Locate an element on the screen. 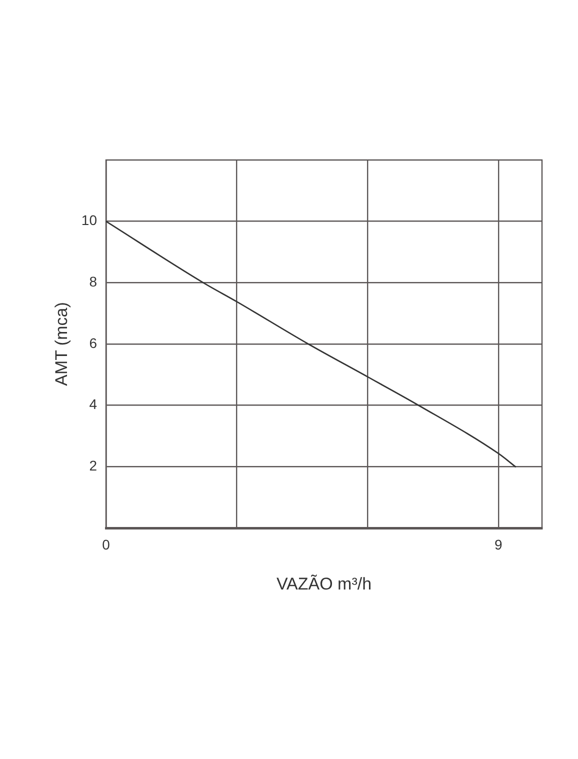 The image size is (578, 759). x-tick-label: 0 is located at coordinates (106, 544).